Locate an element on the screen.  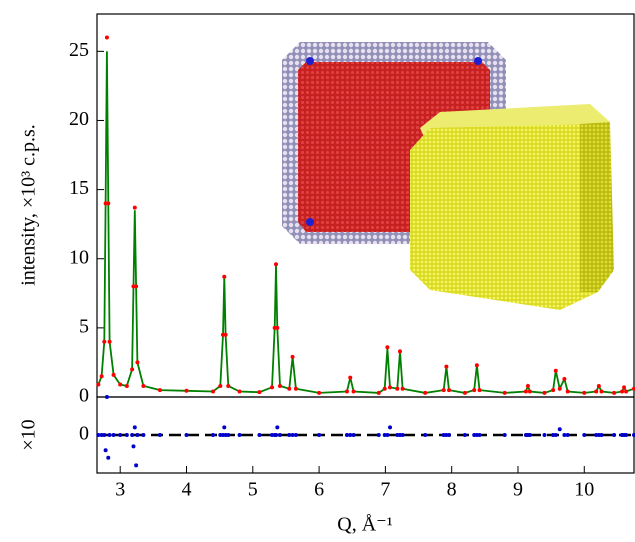
x-tick-label: 9 is located at coordinates (518, 490).